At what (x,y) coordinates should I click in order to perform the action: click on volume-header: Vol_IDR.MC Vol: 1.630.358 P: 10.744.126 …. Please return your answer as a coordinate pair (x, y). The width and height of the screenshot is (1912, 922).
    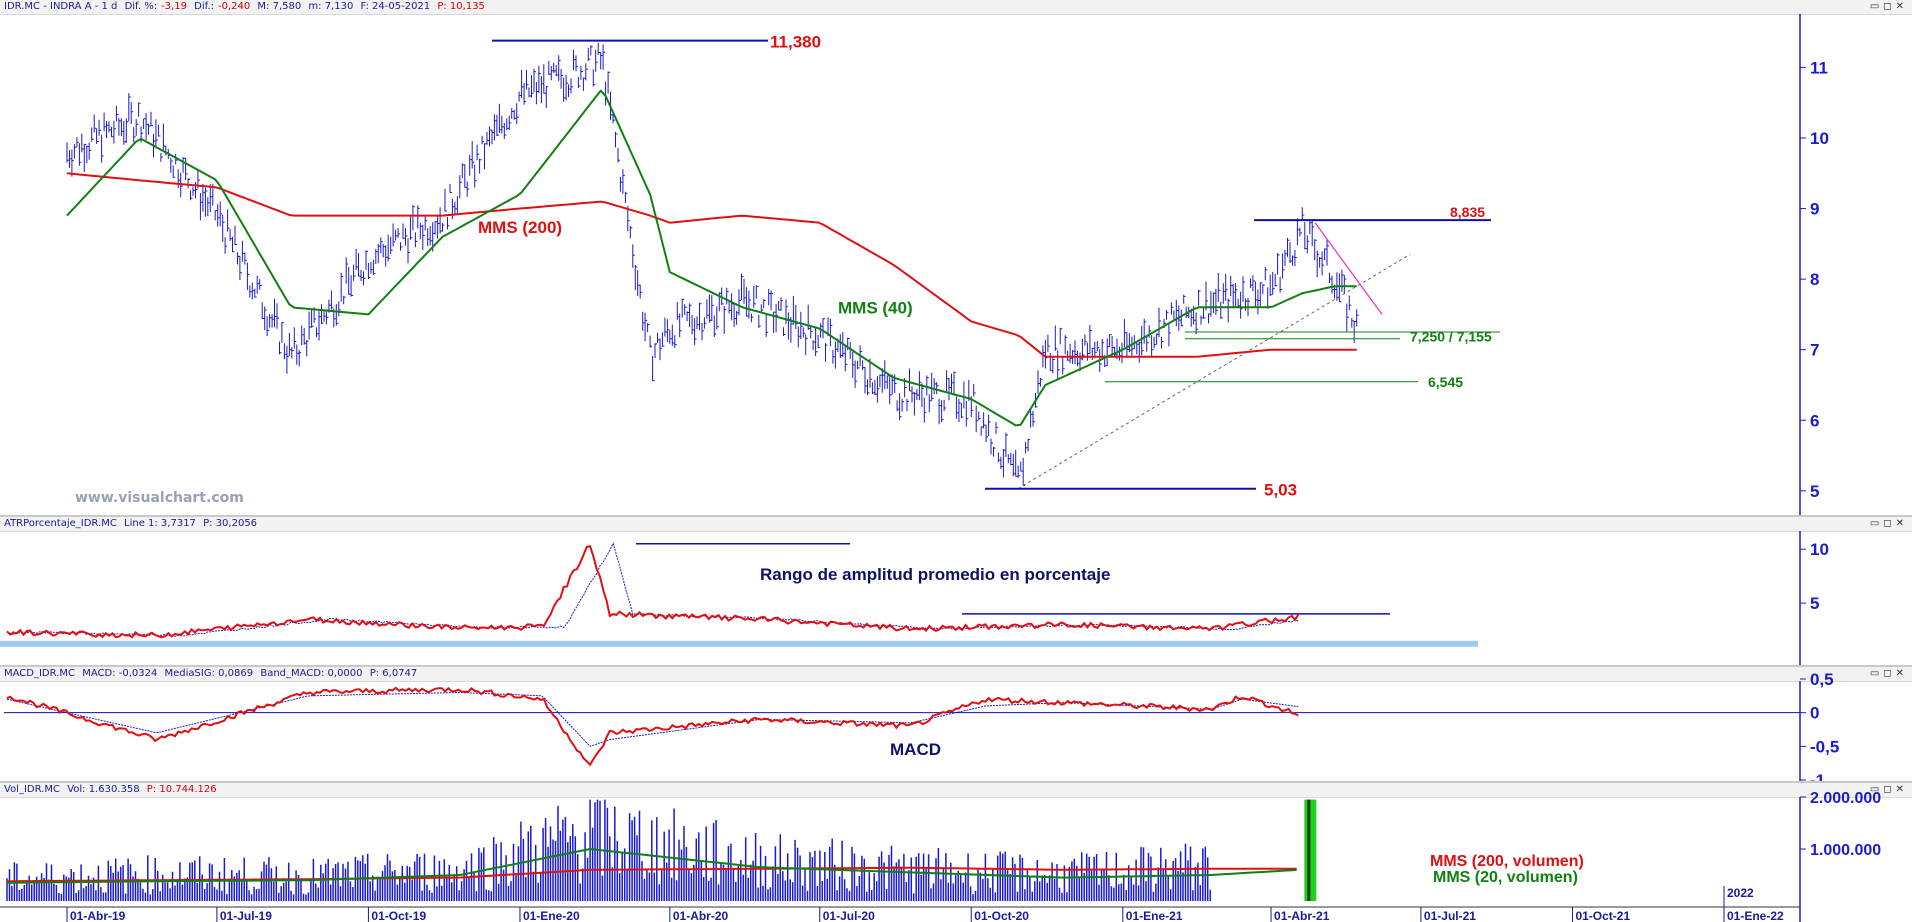
    Looking at the image, I should click on (956, 790).